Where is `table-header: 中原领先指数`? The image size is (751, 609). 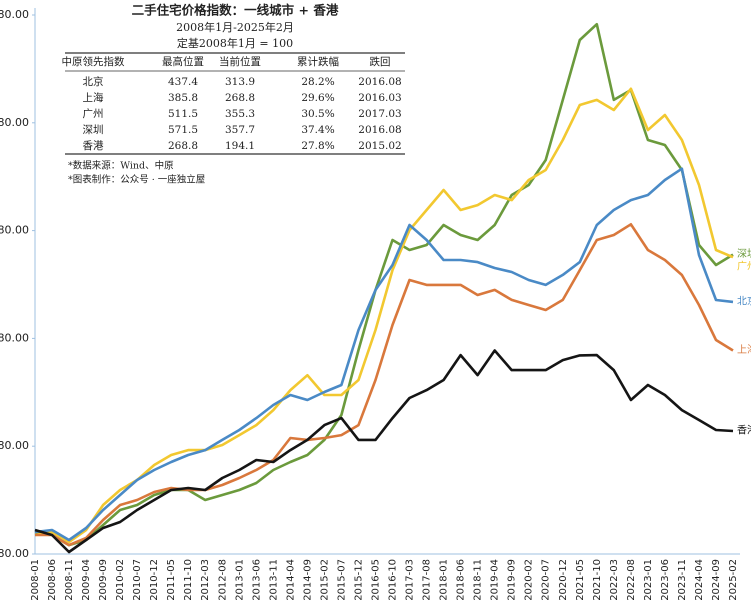
table-header: 中原领先指数 is located at coordinates (93, 61).